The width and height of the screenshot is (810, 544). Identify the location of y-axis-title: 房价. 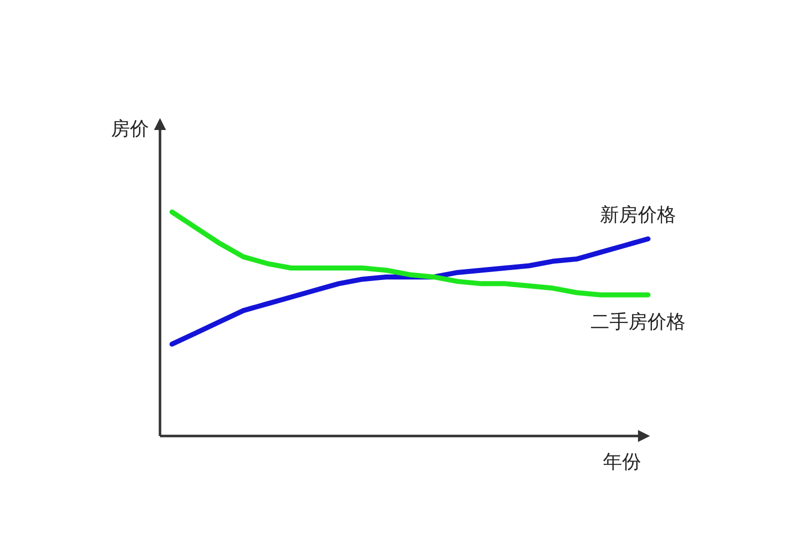
(130, 129).